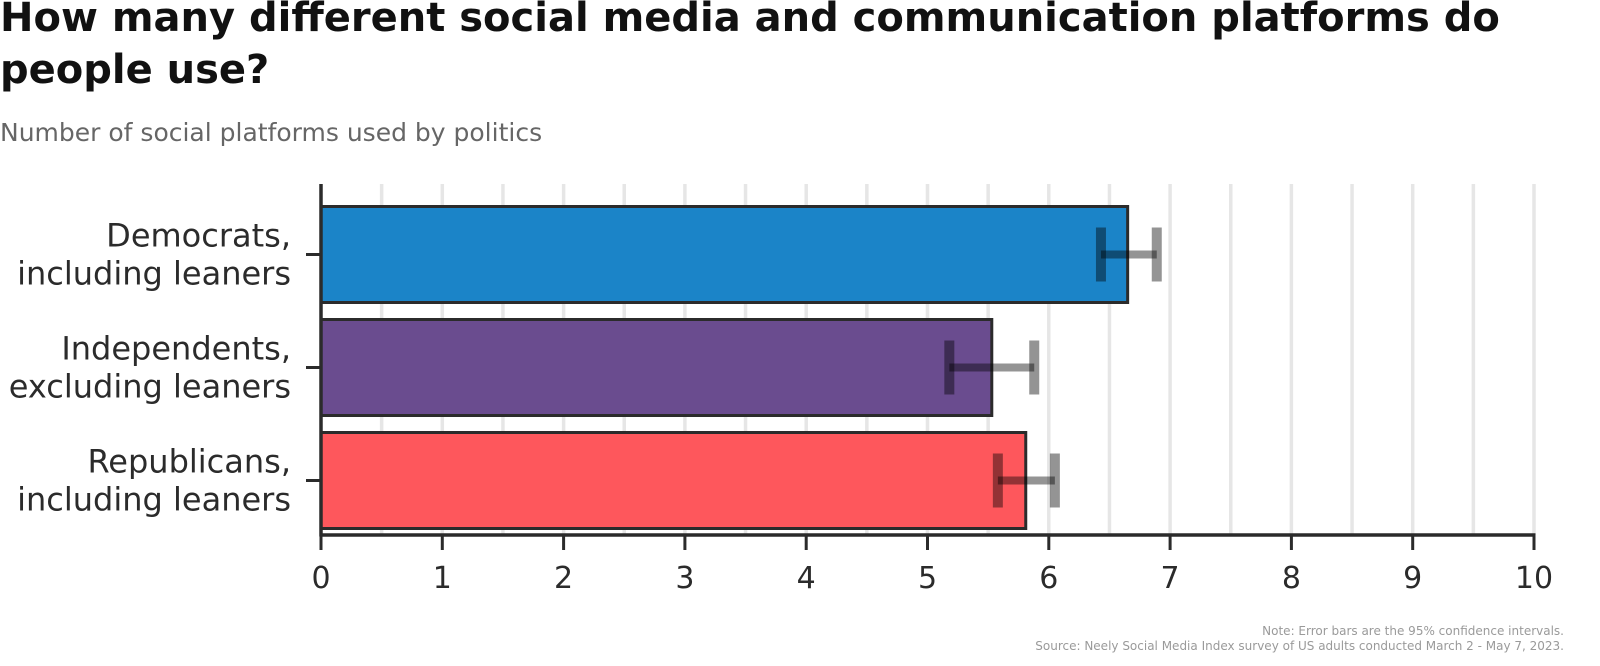  What do you see at coordinates (1291, 578) in the screenshot?
I see `x-tick-label: 8` at bounding box center [1291, 578].